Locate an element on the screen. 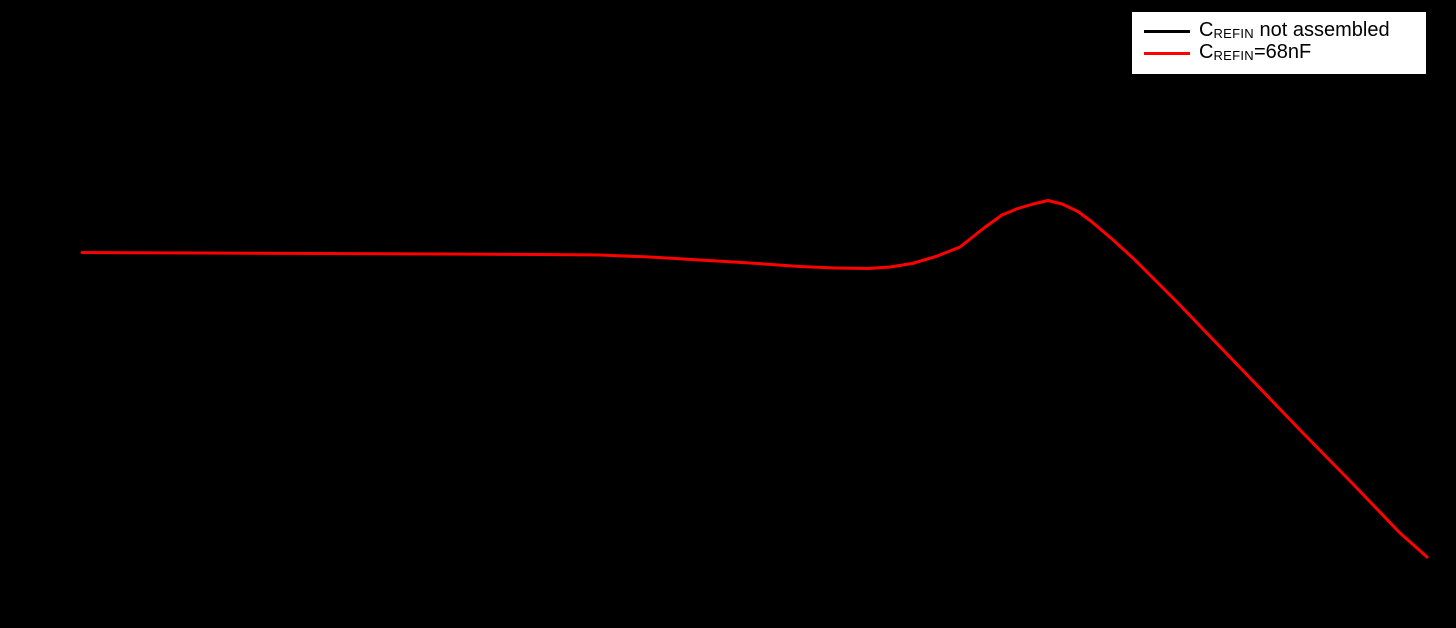 The image size is (1456, 628). legend-line-swatch-black is located at coordinates (1167, 31).